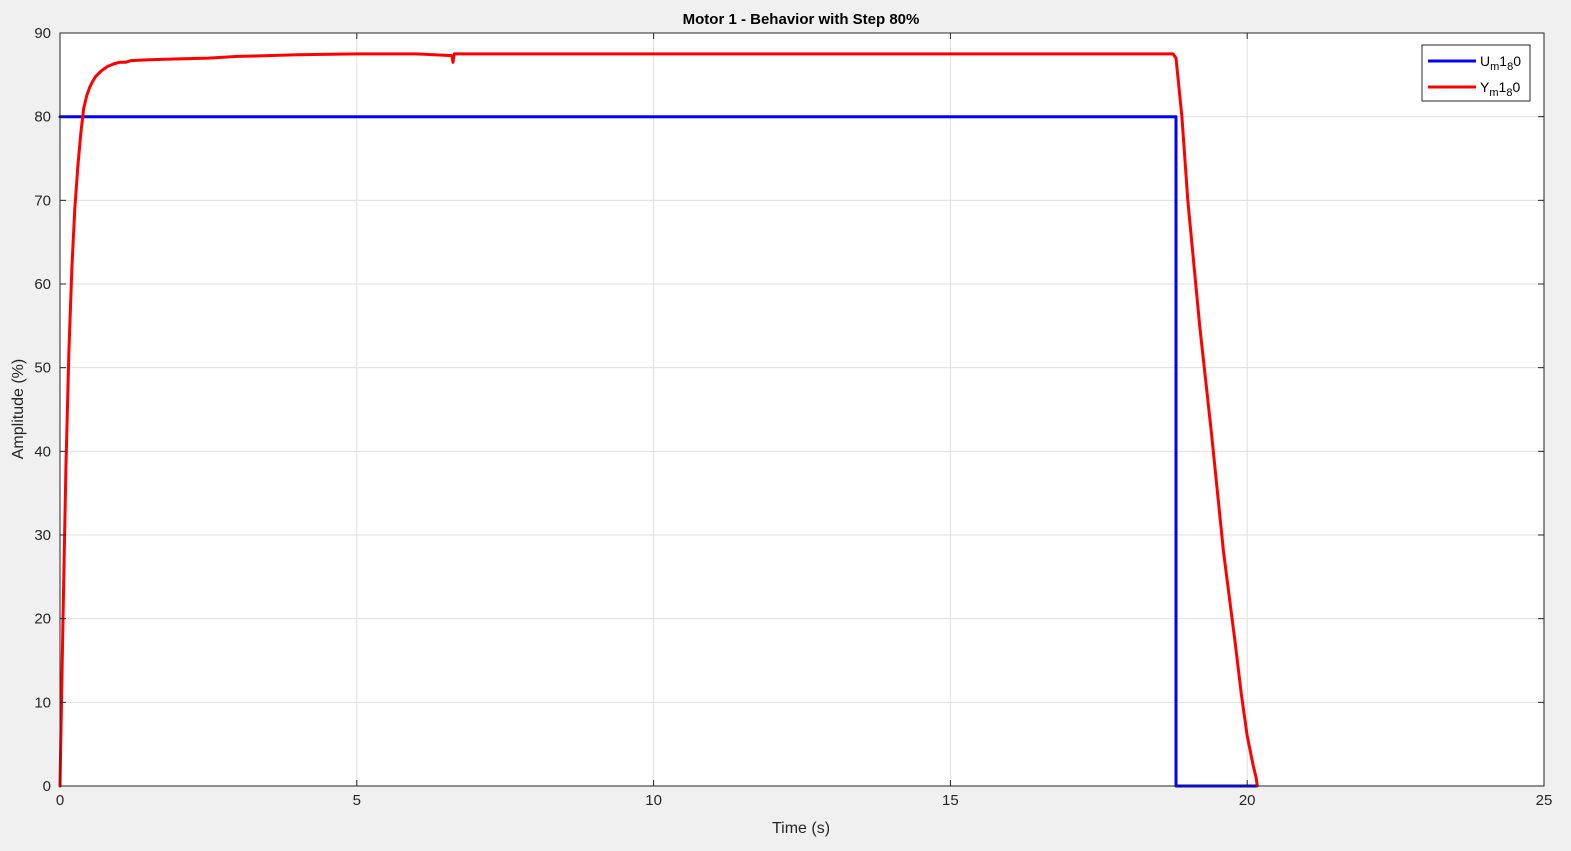 The height and width of the screenshot is (851, 1571). Describe the element at coordinates (42, 619) in the screenshot. I see `y-tick-label: 20` at that location.